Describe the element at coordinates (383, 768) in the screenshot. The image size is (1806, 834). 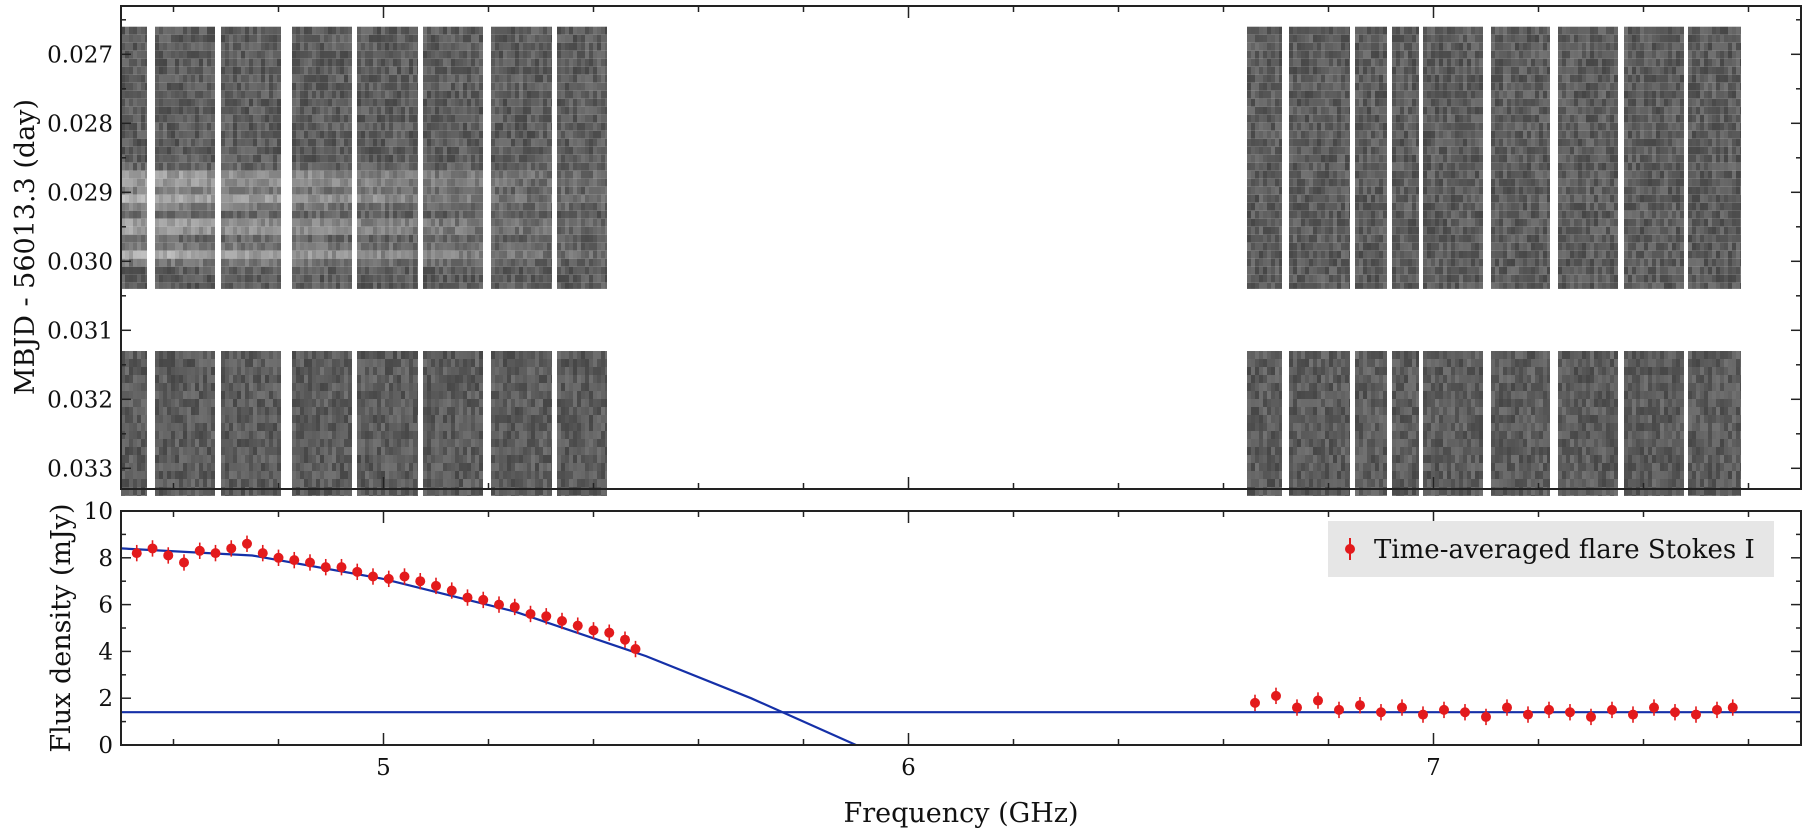
I see `x-tick-label: 5` at that location.